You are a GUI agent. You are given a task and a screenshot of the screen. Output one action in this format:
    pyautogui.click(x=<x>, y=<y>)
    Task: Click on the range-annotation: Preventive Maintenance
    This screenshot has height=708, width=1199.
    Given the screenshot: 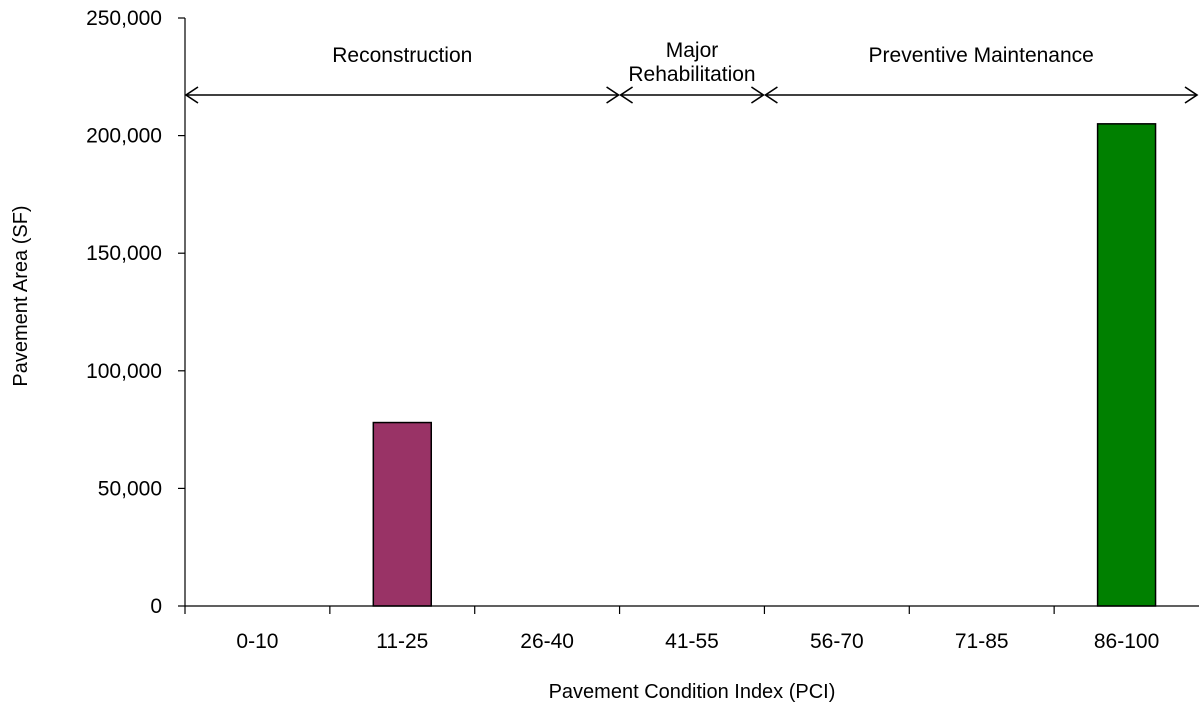 What is the action you would take?
    pyautogui.click(x=981, y=74)
    